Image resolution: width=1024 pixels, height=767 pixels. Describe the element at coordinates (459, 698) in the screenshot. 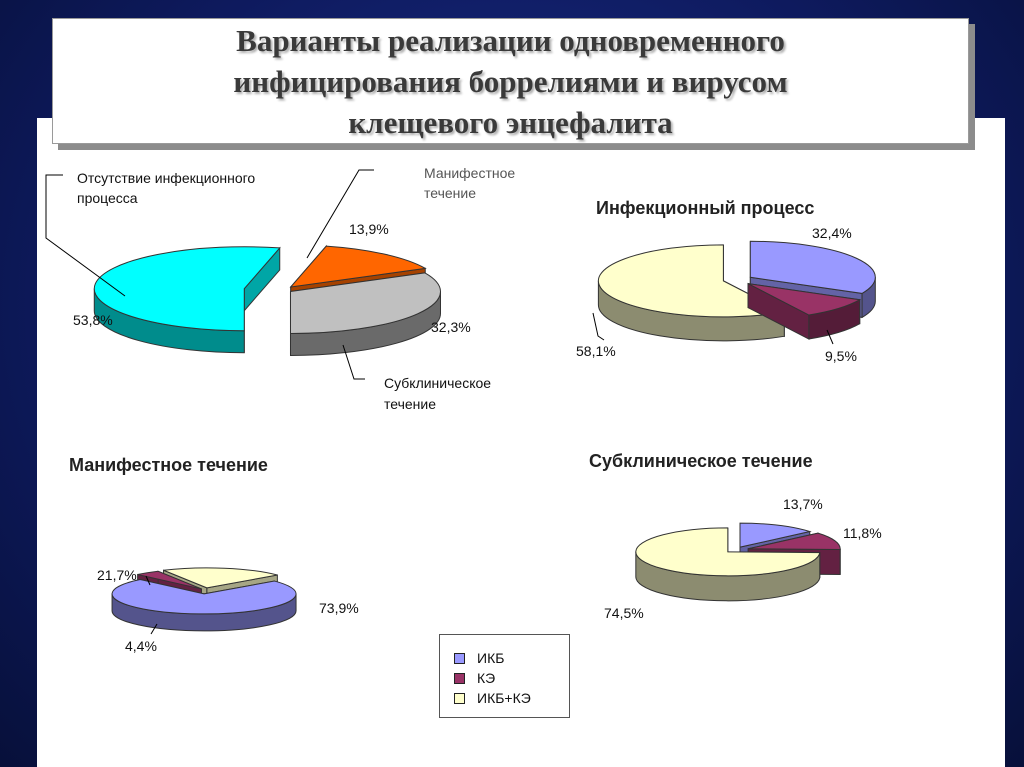

I see `legend-swatch-ikb-ke` at that location.